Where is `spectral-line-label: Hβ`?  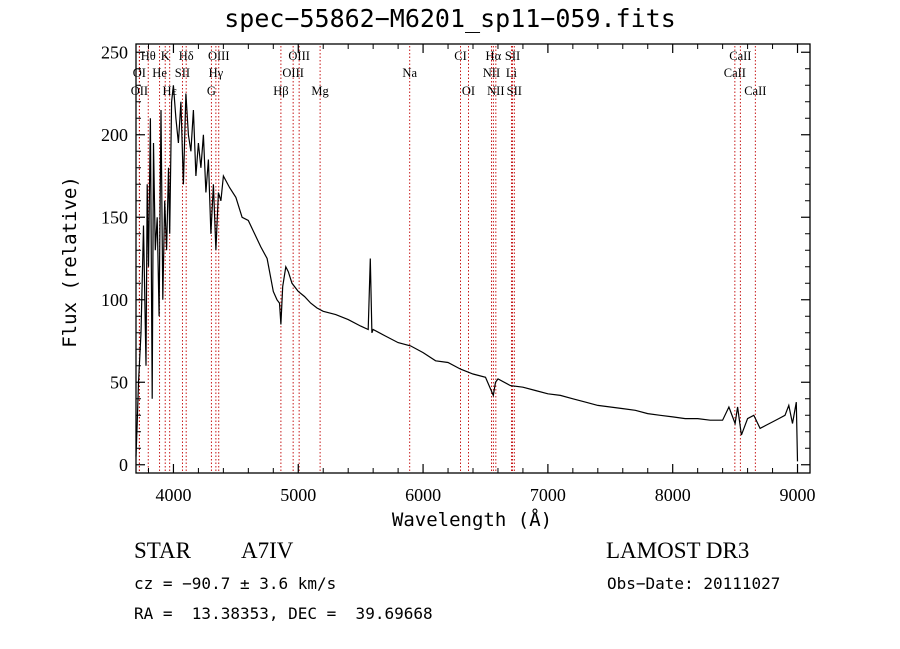
spectral-line-label: Hβ is located at coordinates (280, 91).